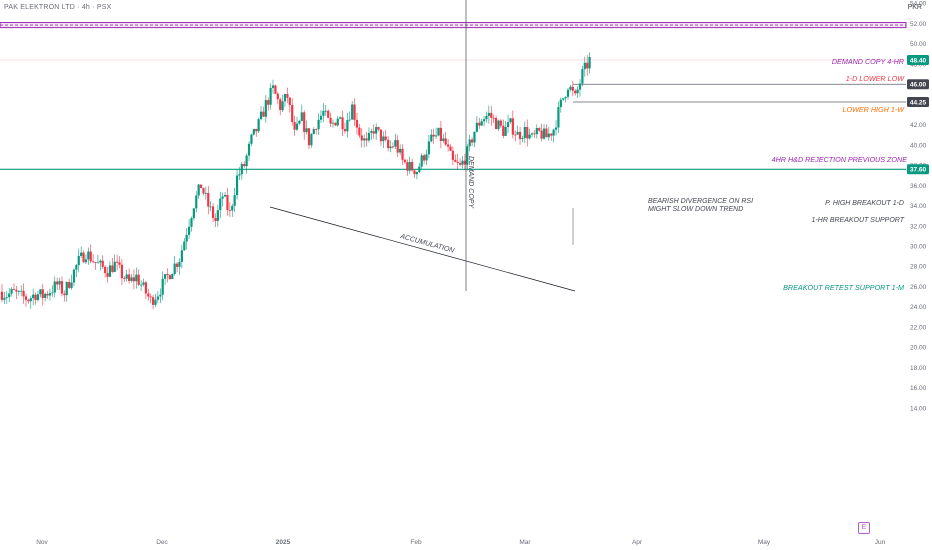 This screenshot has height=550, width=932. I want to click on y-tick-label: 26.00, so click(918, 287).